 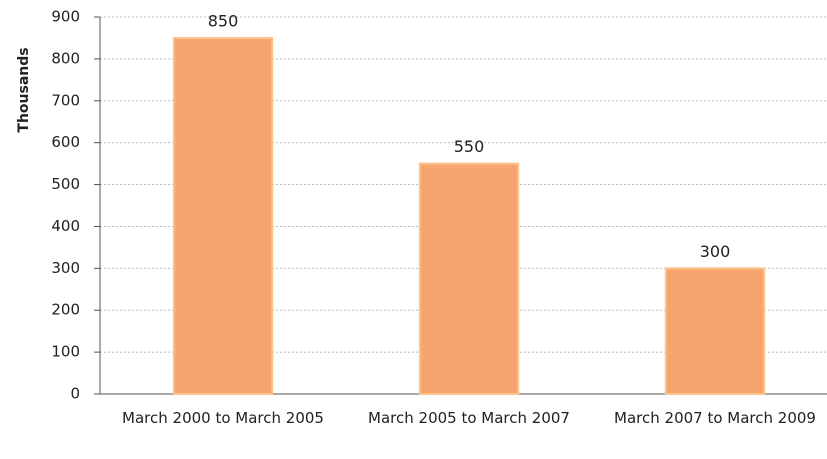 I want to click on y-tick-label: 700, so click(x=65, y=100).